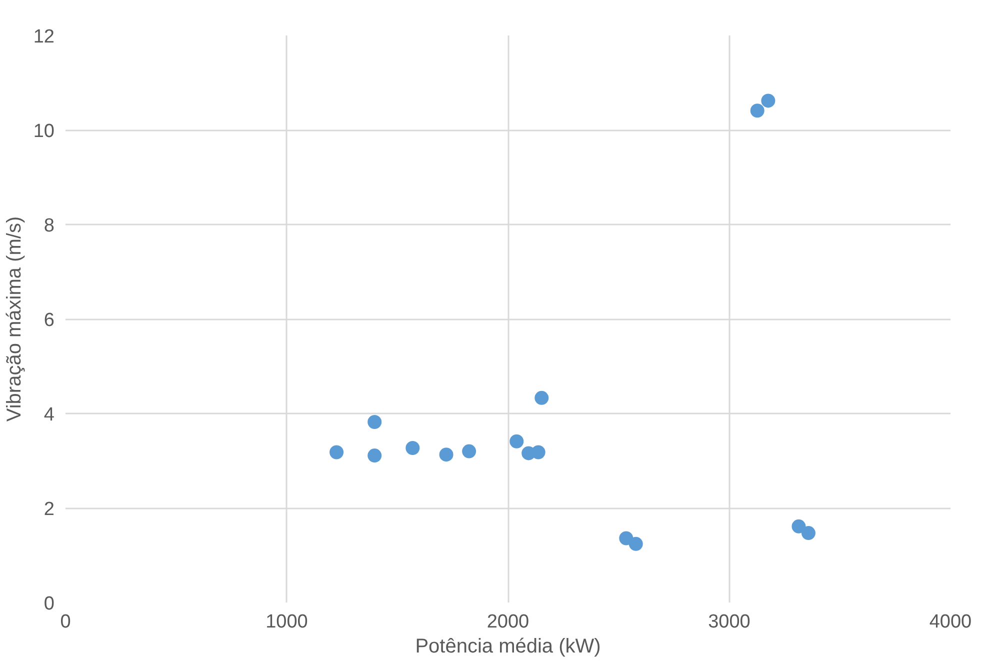 This screenshot has width=987, height=662. Describe the element at coordinates (65, 622) in the screenshot. I see `x-tick-label: 0` at that location.